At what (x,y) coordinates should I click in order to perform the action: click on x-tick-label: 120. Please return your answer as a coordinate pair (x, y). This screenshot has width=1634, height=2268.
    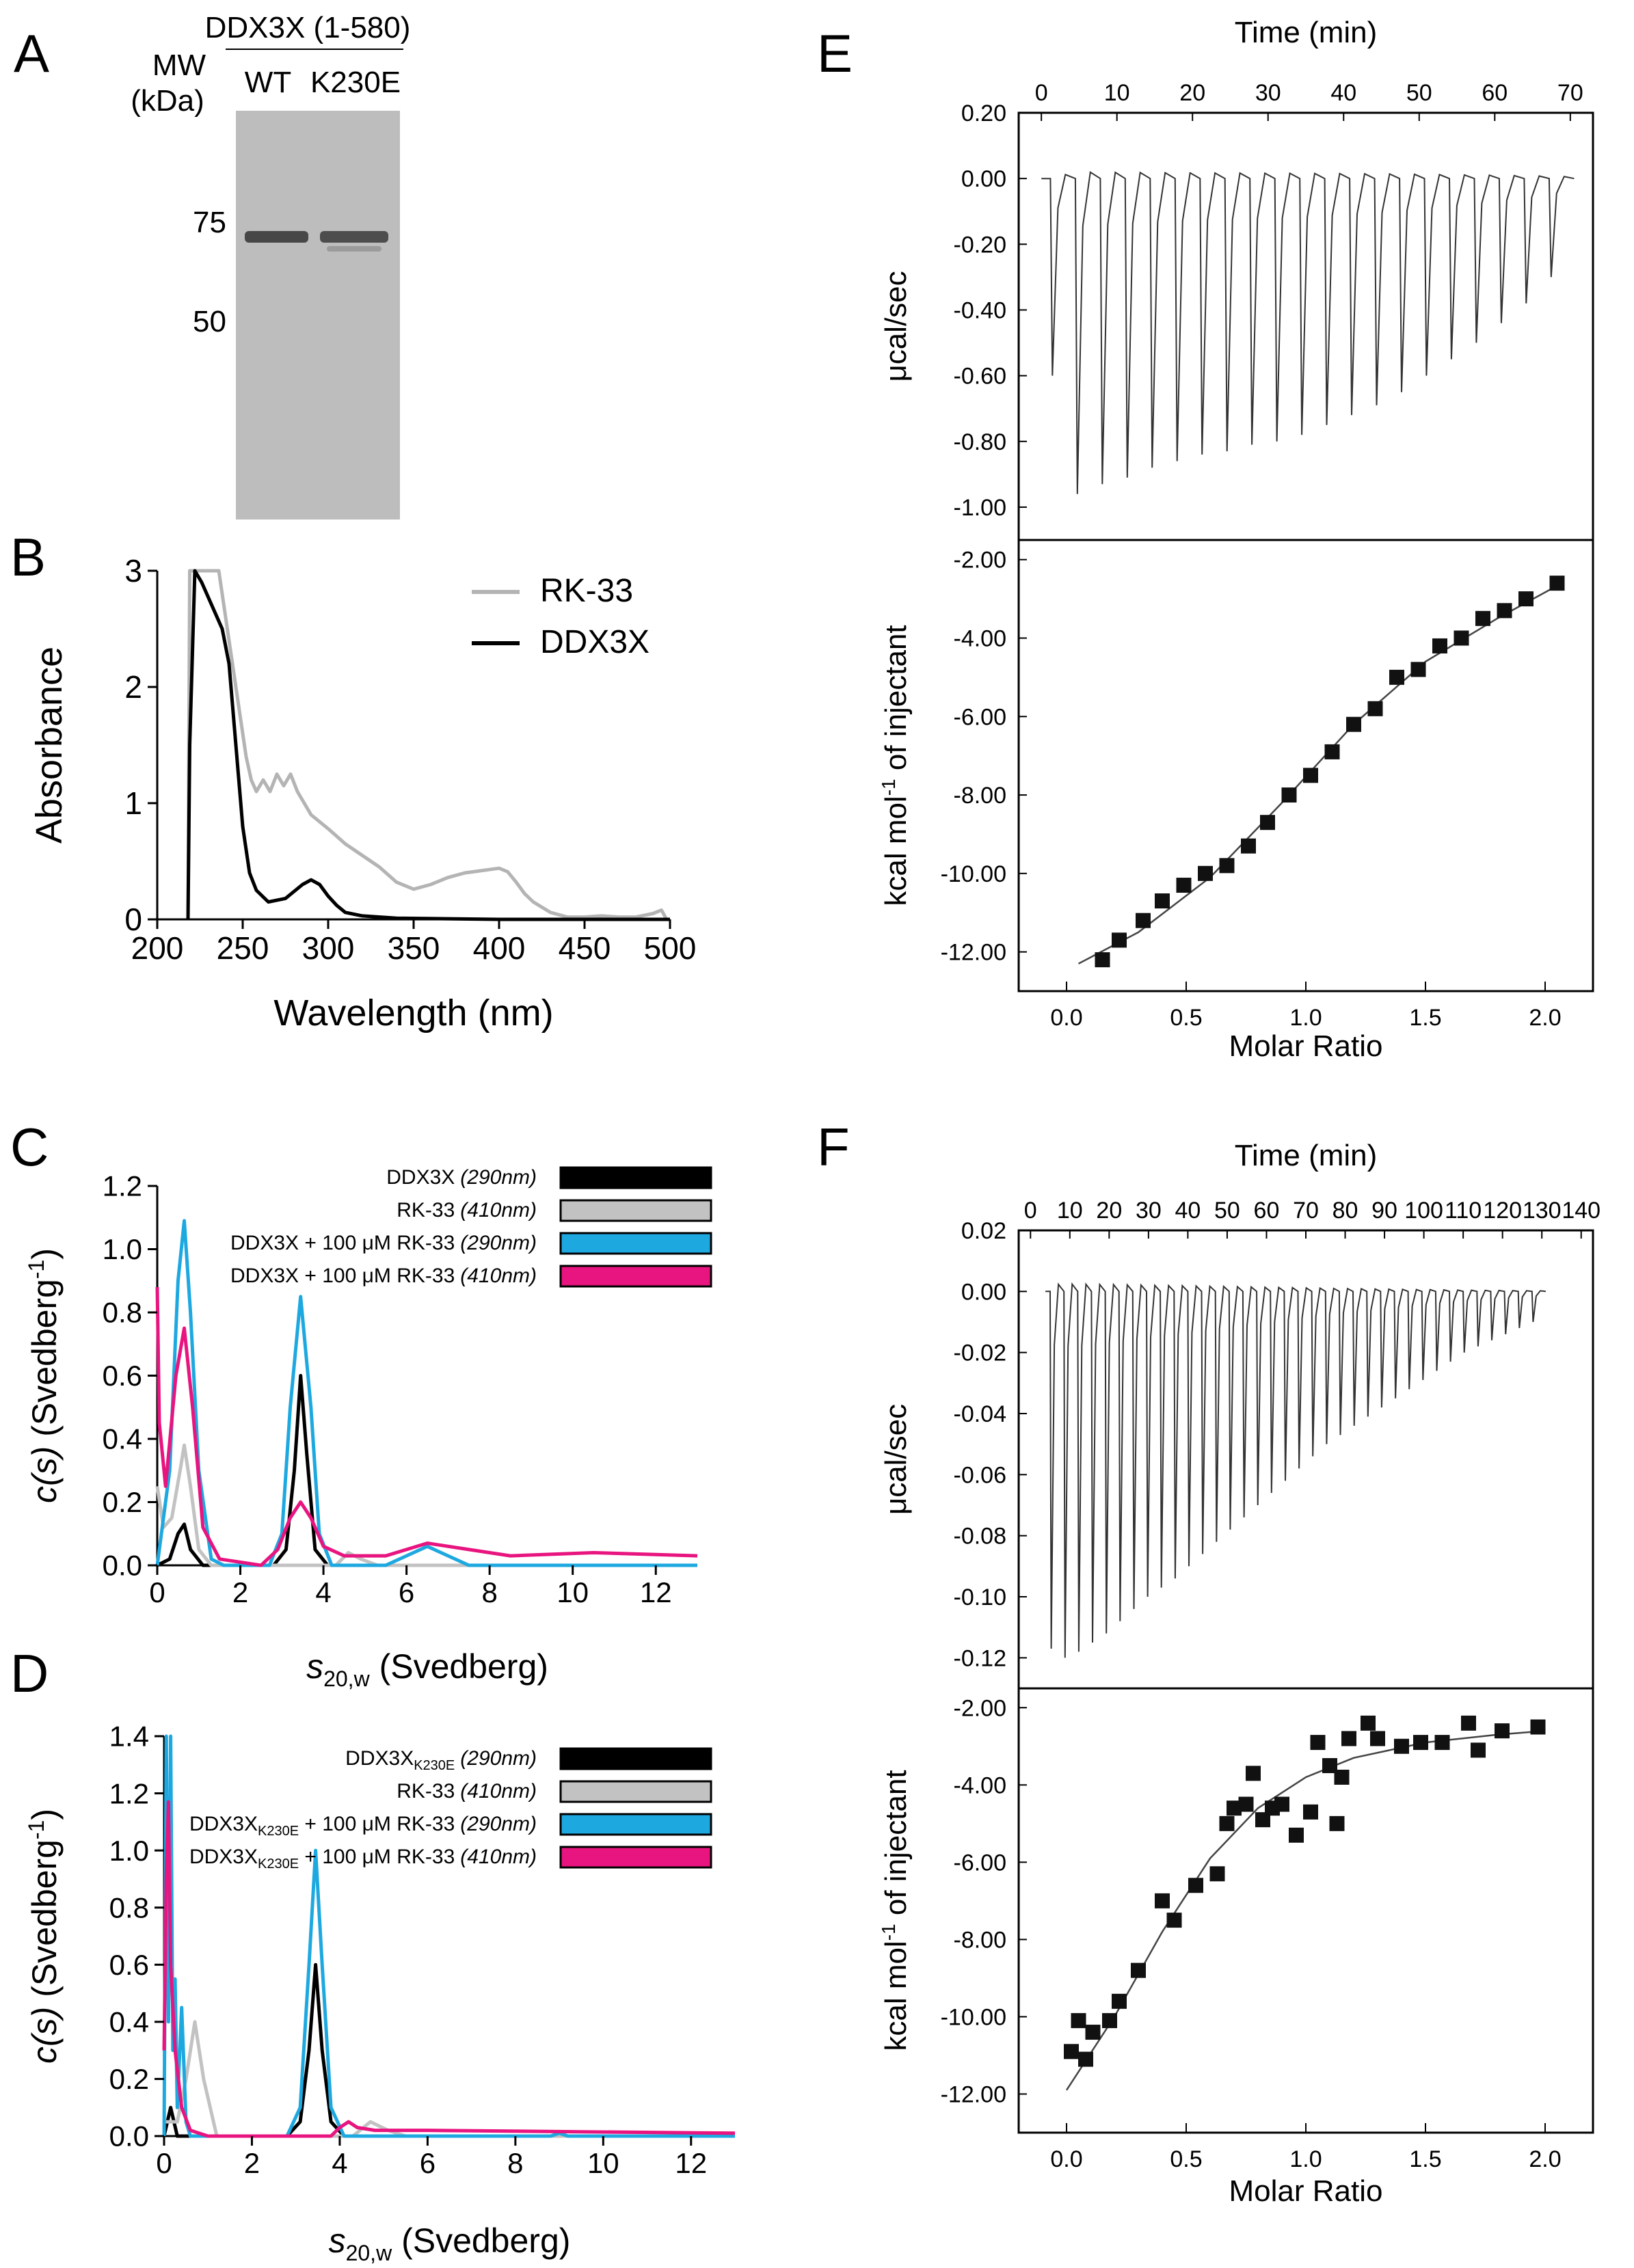
    Looking at the image, I should click on (1502, 1211).